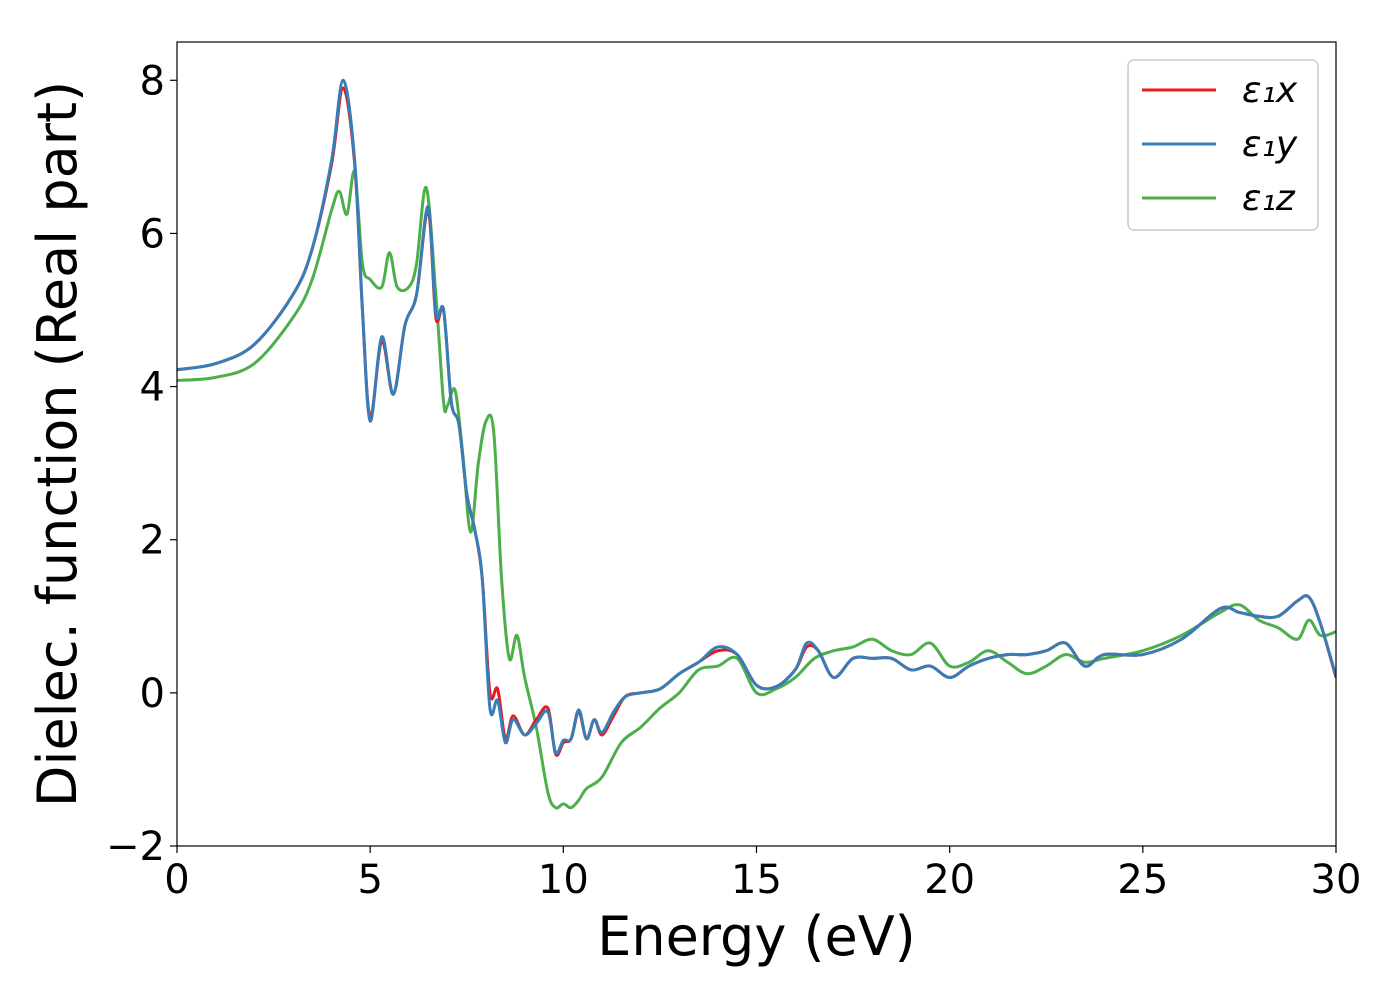 The image size is (1400, 1000). I want to click on y-tick-label: 8, so click(152, 81).